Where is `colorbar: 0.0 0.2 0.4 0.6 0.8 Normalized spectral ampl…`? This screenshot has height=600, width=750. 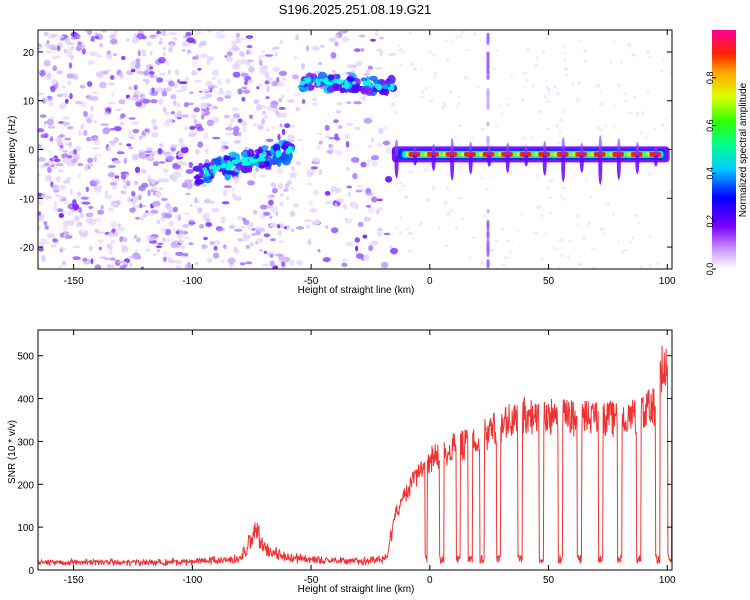 colorbar: 0.0 0.2 0.4 0.6 0.8 Normalized spectral ampl… is located at coordinates (727, 152).